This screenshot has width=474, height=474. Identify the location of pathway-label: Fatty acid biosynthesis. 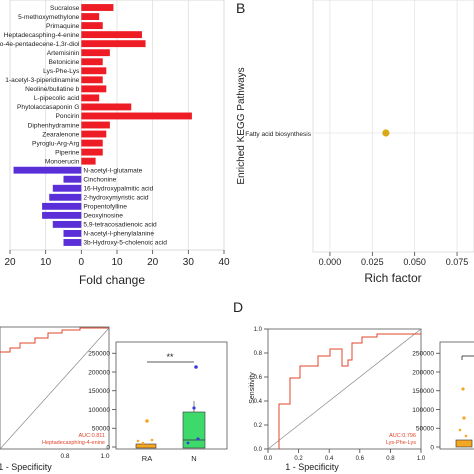
(278, 134).